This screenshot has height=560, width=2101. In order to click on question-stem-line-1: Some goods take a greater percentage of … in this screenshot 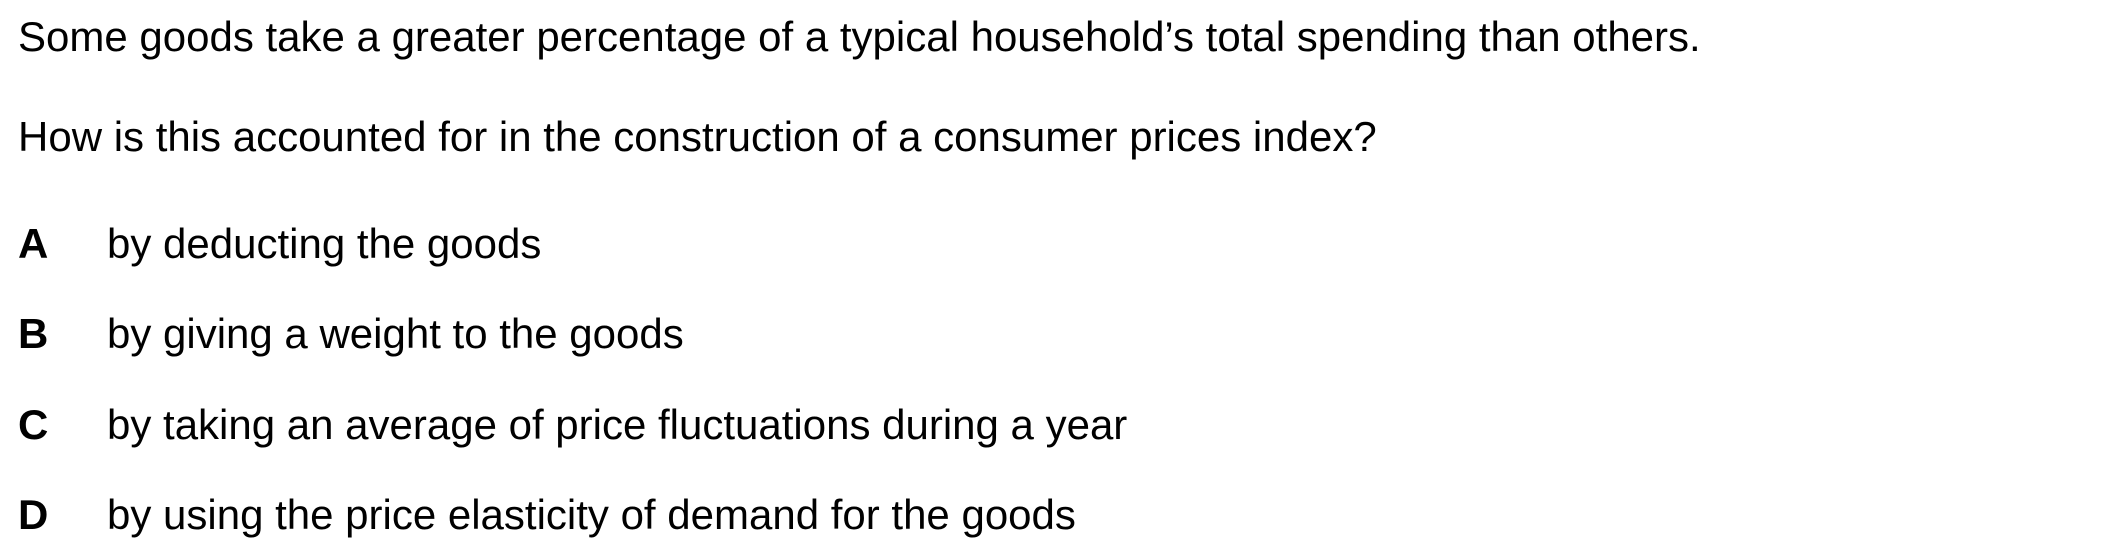, I will do `click(859, 36)`.